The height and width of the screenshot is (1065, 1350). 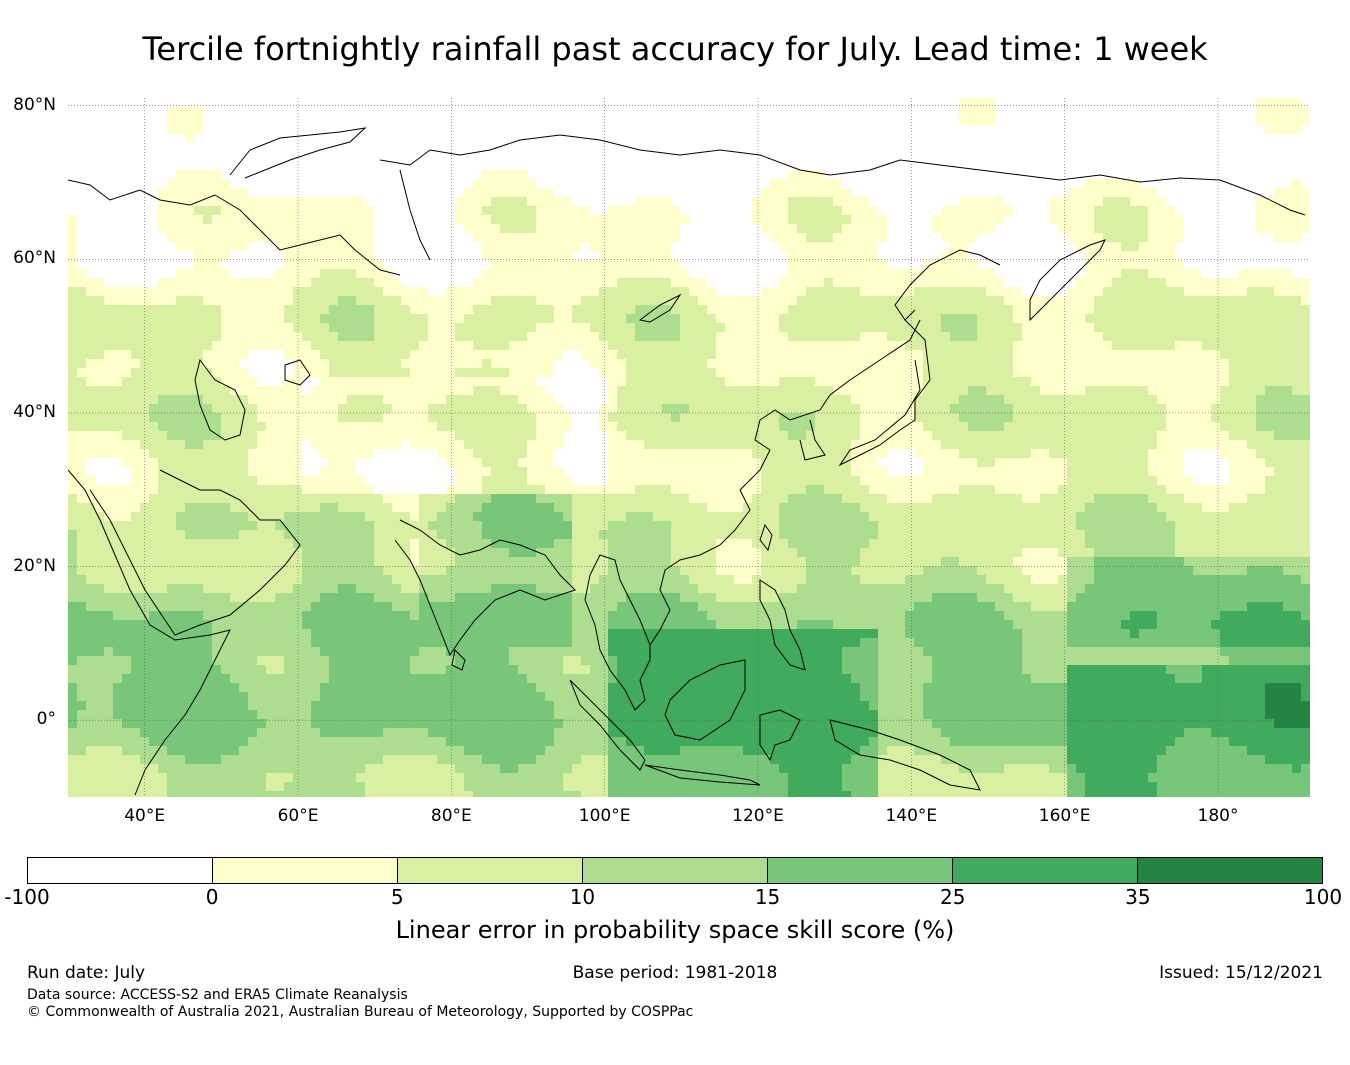 I want to click on base-period: Base period: 1981-2018, so click(x=675, y=973).